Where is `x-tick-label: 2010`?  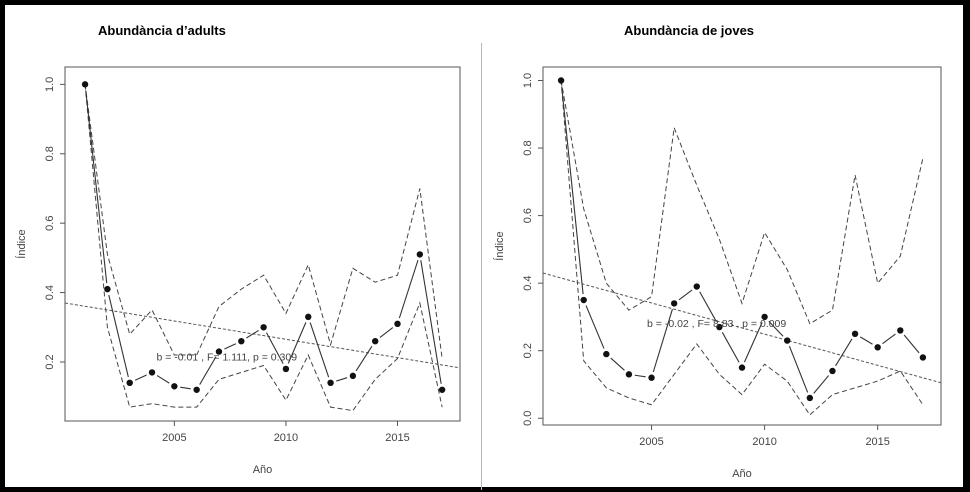
x-tick-label: 2010 is located at coordinates (286, 438).